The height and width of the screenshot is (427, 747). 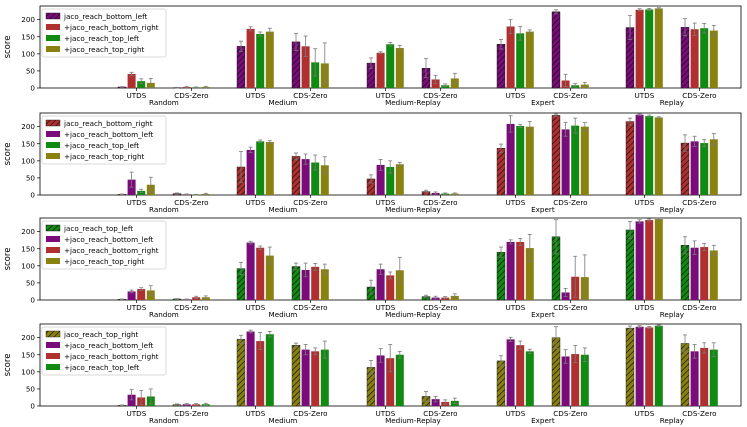 What do you see at coordinates (704, 376) in the screenshot?
I see `bar-replay-cds-zero-jaco_reach_bottom_right` at bounding box center [704, 376].